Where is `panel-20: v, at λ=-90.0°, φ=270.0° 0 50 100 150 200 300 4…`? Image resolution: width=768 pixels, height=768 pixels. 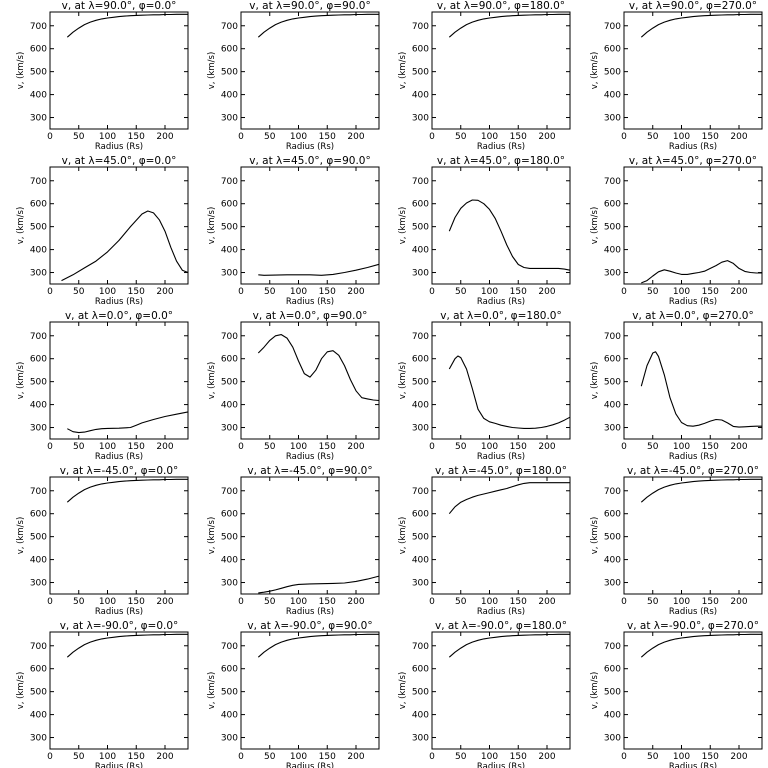 panel-20: v, at λ=-90.0°, φ=270.0° 0 50 100 150 200 300 4… is located at coordinates (676, 694).